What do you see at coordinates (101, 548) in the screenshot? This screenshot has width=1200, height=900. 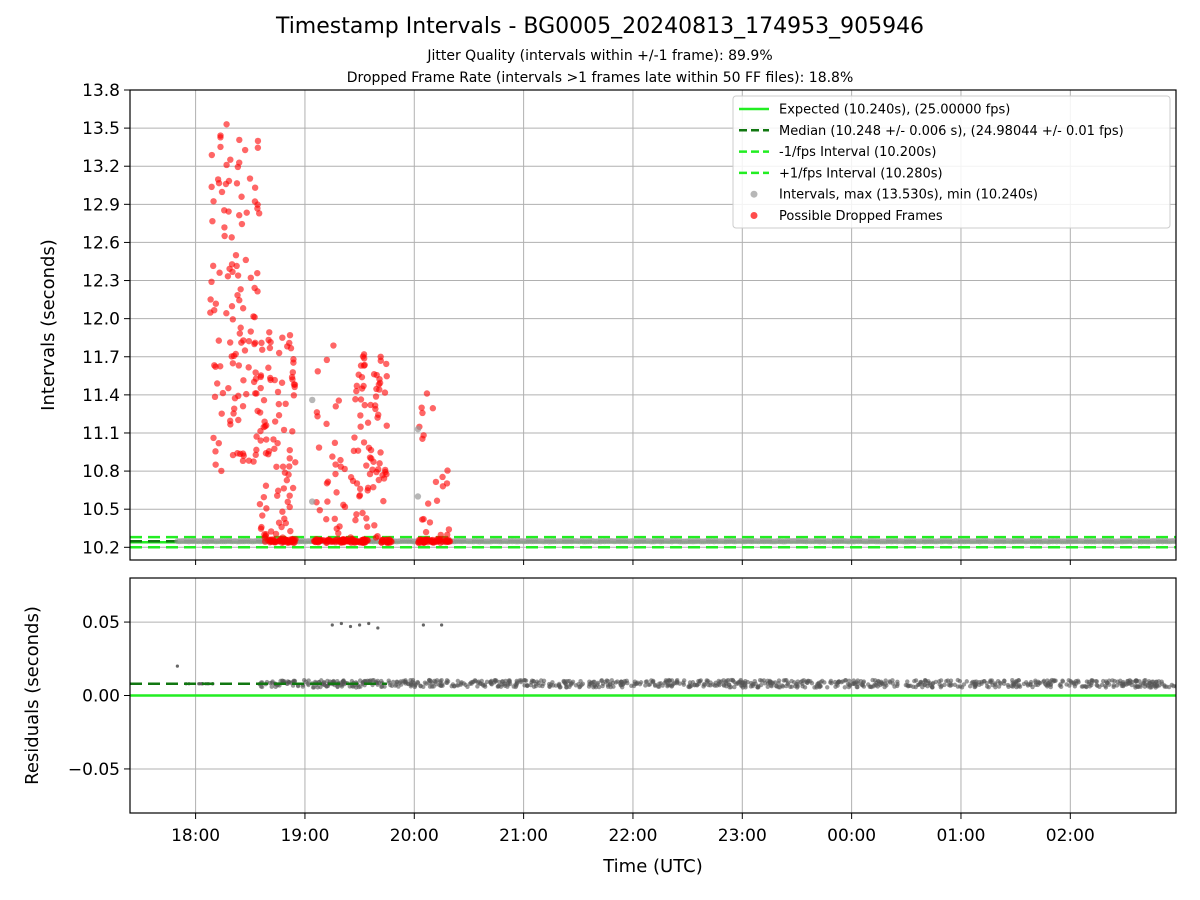 I see `top-ytick-label: 10.2` at bounding box center [101, 548].